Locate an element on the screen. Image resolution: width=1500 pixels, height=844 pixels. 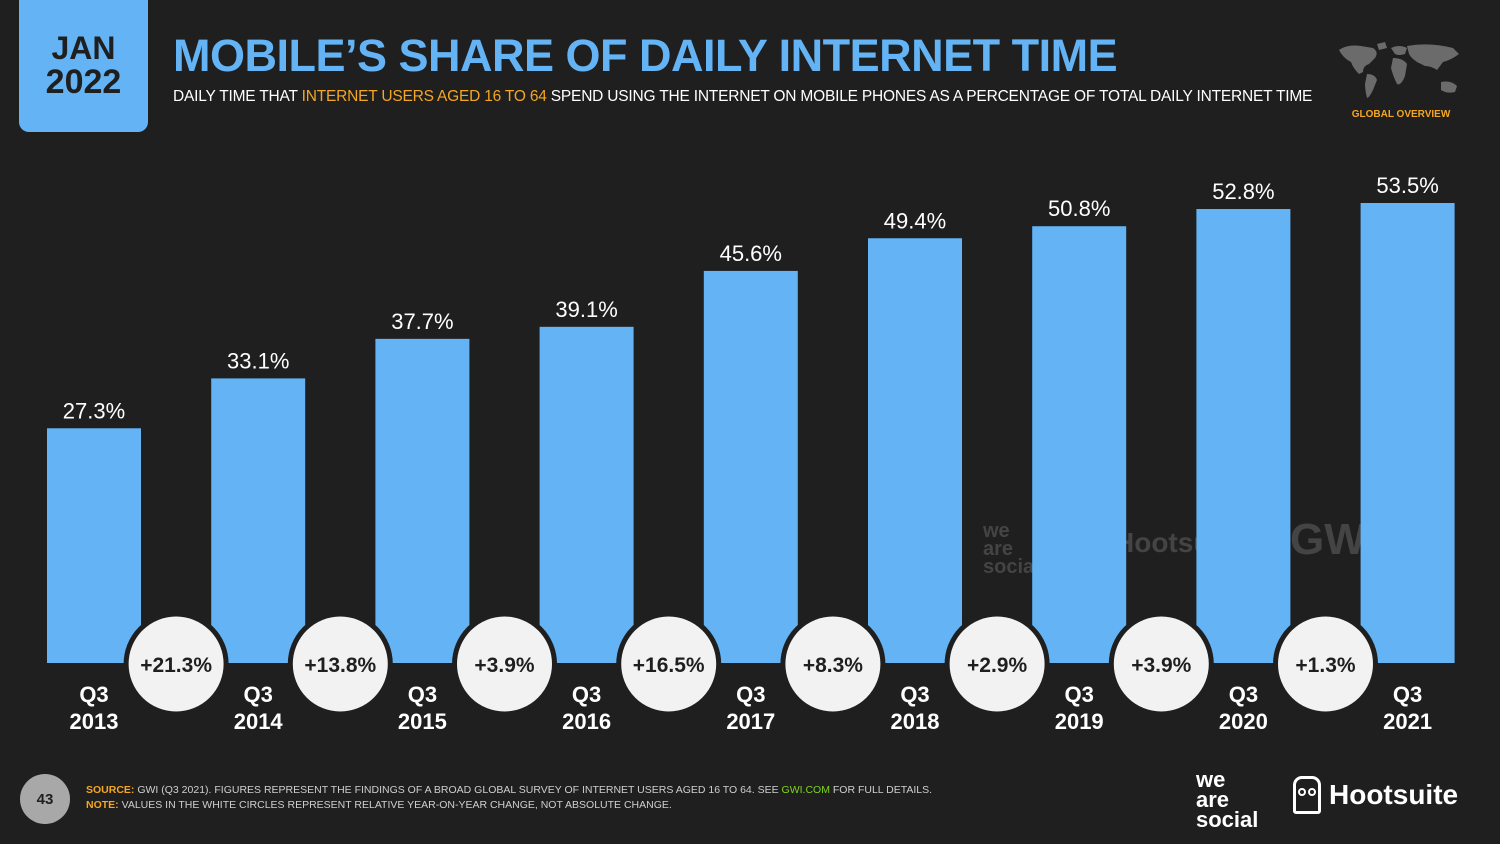
value-label-2016: 39.1% is located at coordinates (586, 309).